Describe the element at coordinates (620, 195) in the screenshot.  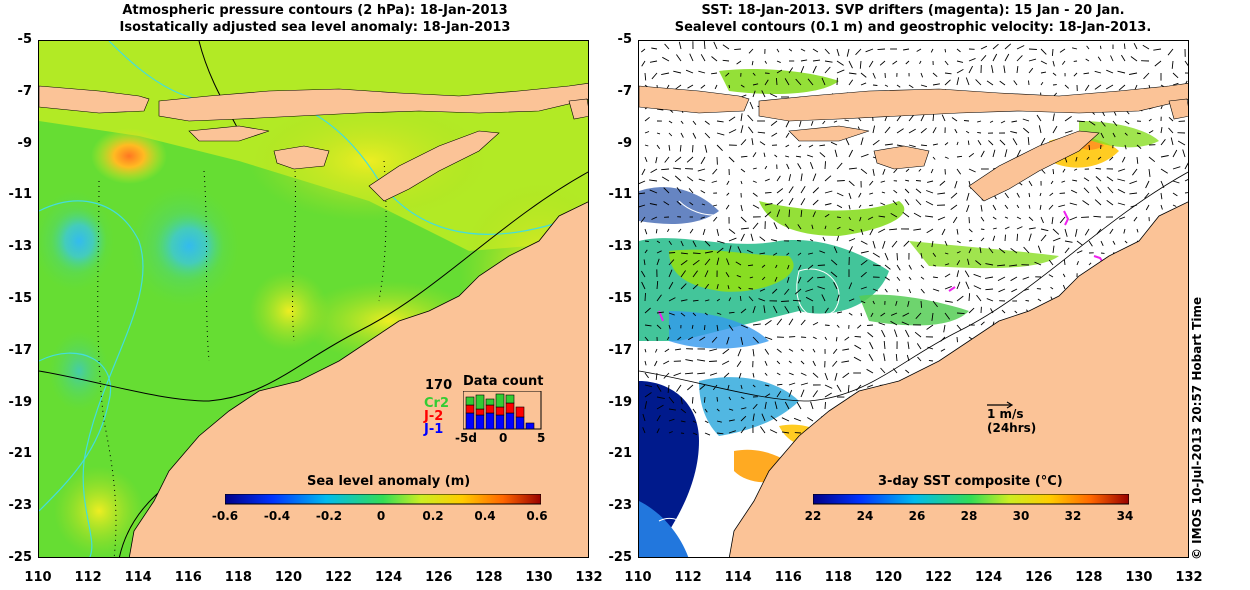
I see `right-lat-tick: -11` at that location.